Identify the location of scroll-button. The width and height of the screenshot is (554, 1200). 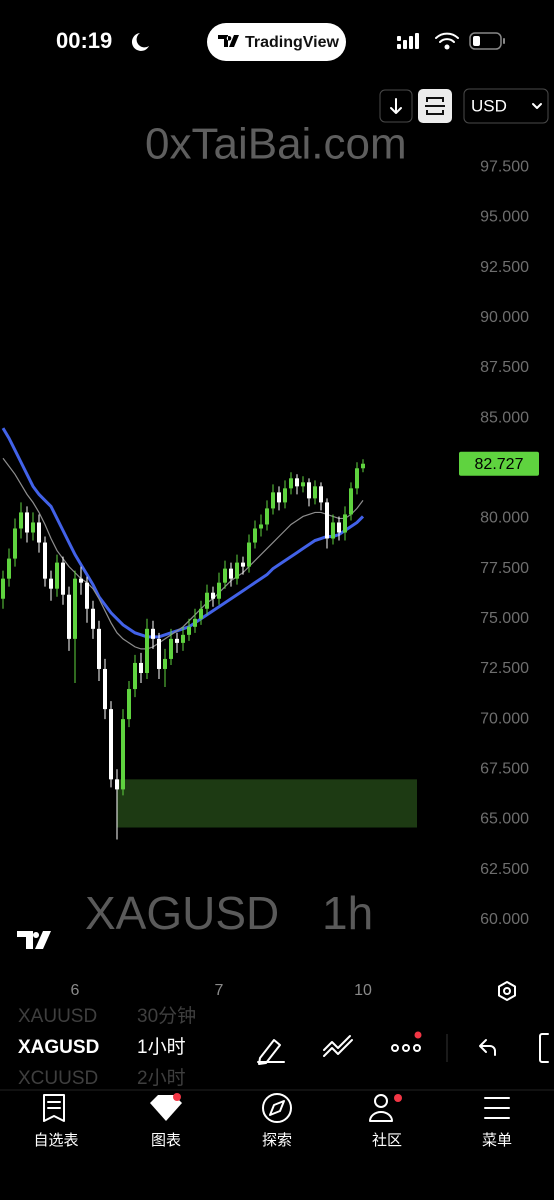
(396, 106).